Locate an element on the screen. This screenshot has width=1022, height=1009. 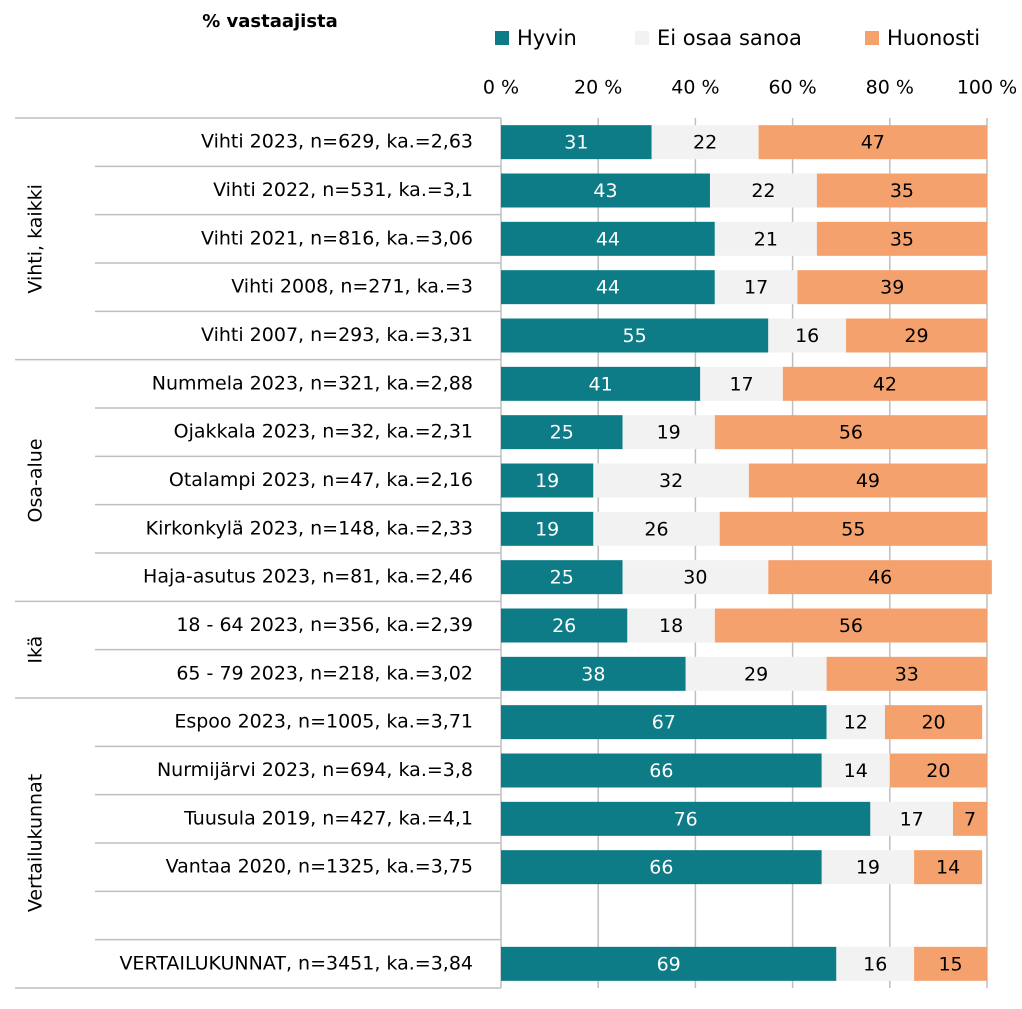
x-tick-label: 80 % is located at coordinates (890, 88).